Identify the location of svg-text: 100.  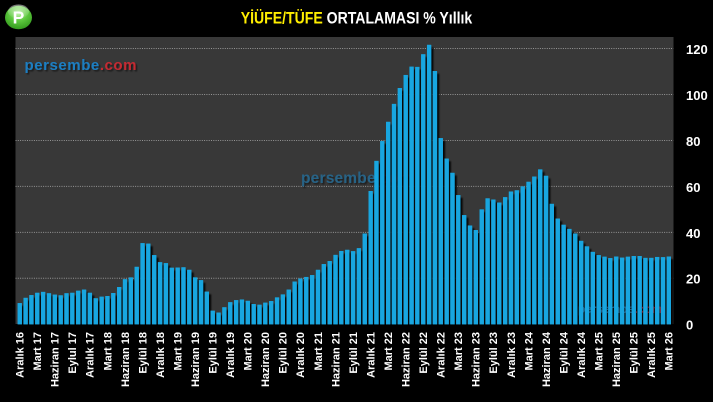
(697, 95).